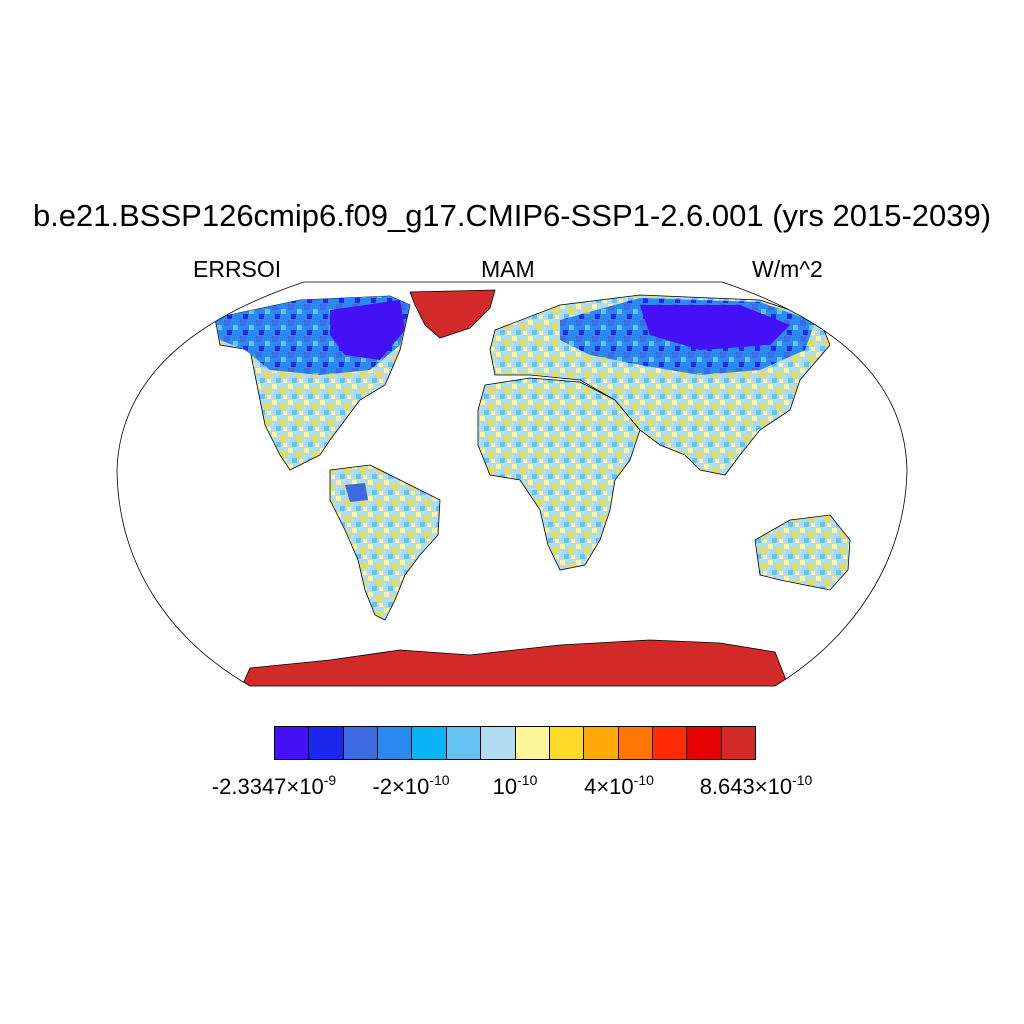 This screenshot has height=1024, width=1024. I want to click on colorbar, so click(515, 743).